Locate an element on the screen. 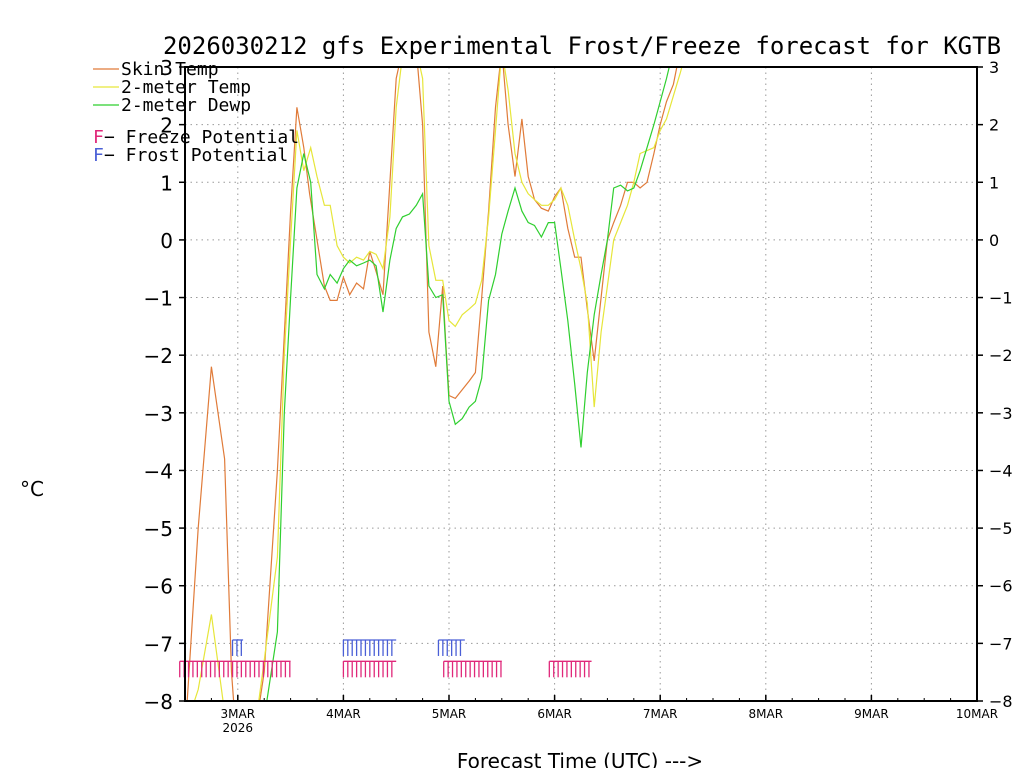  x-tick-label: 5MAR is located at coordinates (449, 714).